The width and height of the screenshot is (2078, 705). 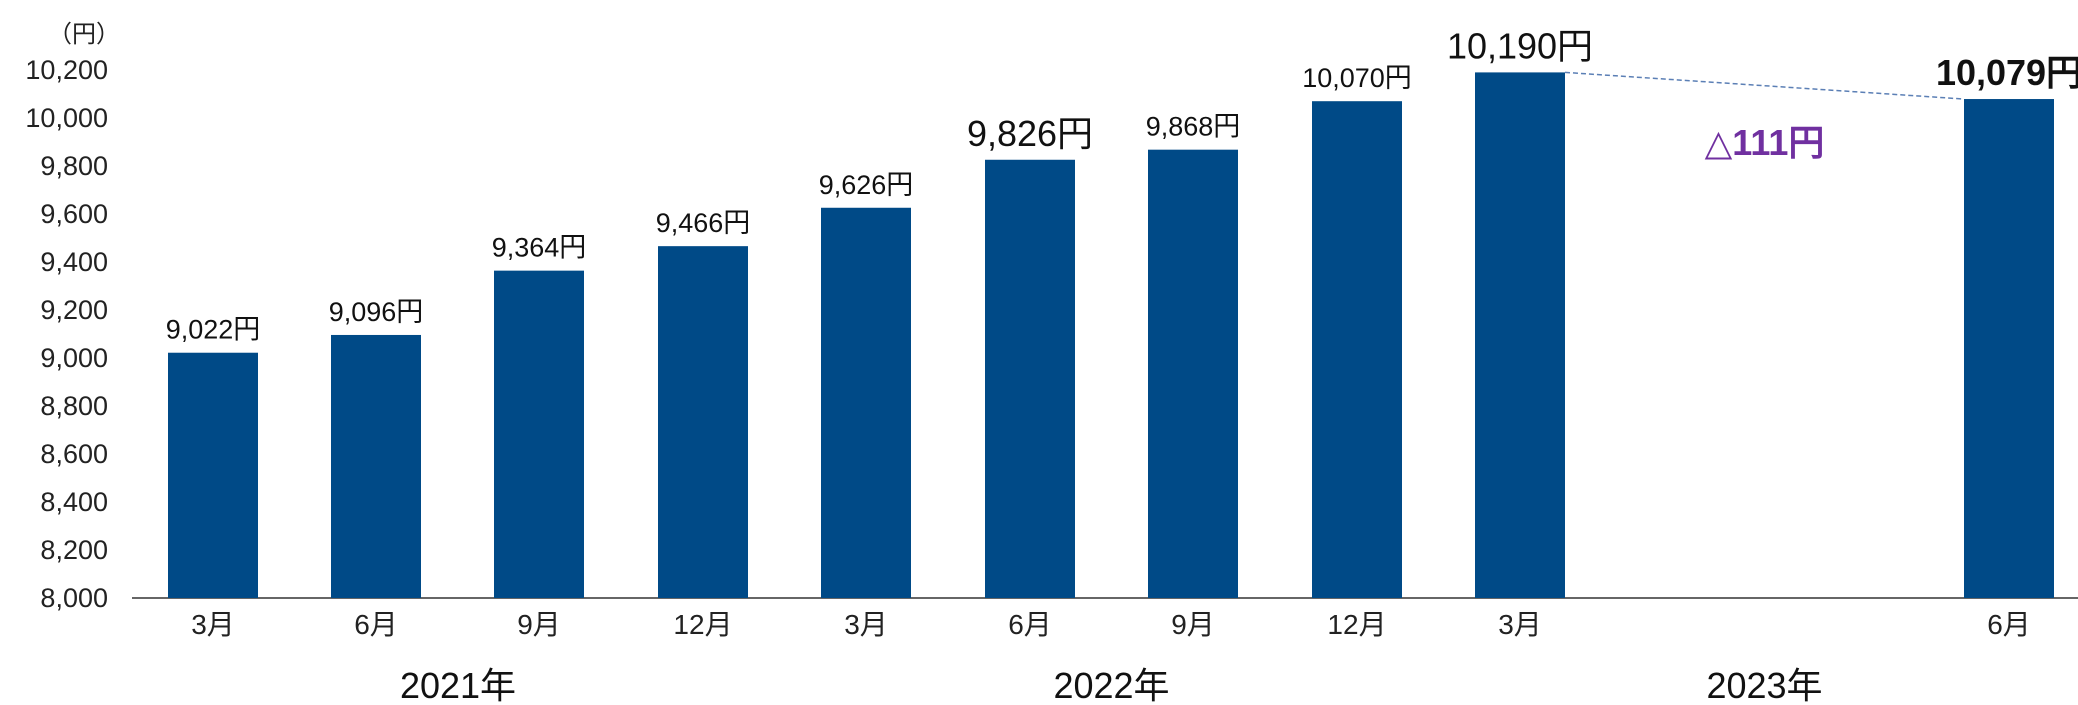 What do you see at coordinates (1520, 45) in the screenshot?
I see `data-label: 10,190円` at bounding box center [1520, 45].